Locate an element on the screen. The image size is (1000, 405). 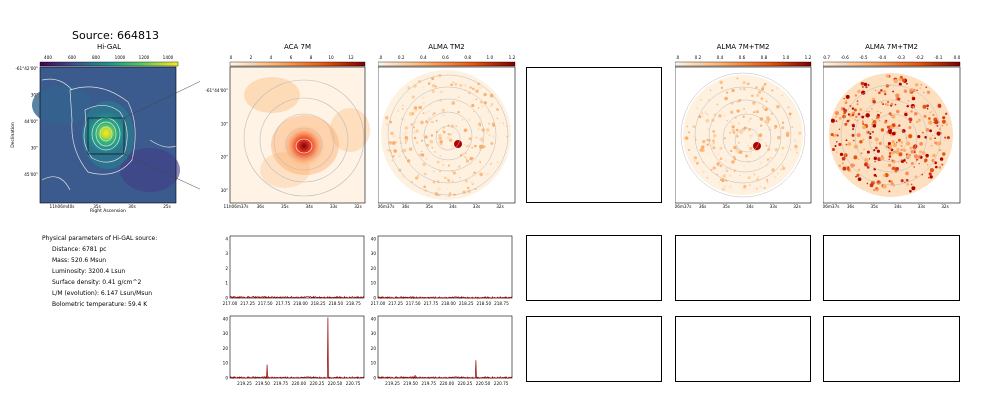
spectrum-x-tick-label: 219.50 is located at coordinates (410, 383).